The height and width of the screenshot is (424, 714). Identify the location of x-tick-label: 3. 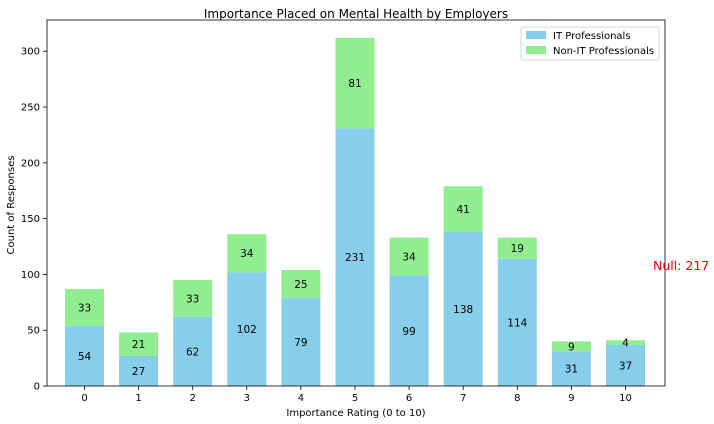
(247, 398).